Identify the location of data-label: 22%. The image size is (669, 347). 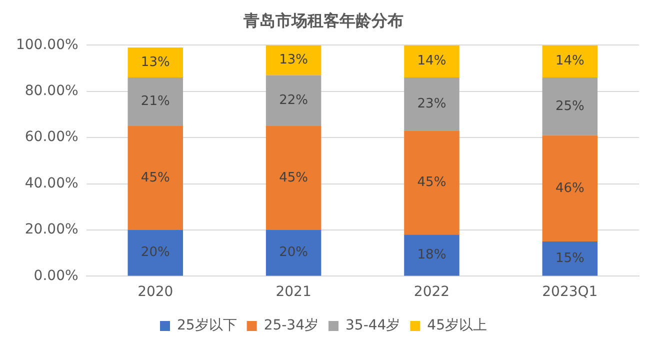
(293, 100).